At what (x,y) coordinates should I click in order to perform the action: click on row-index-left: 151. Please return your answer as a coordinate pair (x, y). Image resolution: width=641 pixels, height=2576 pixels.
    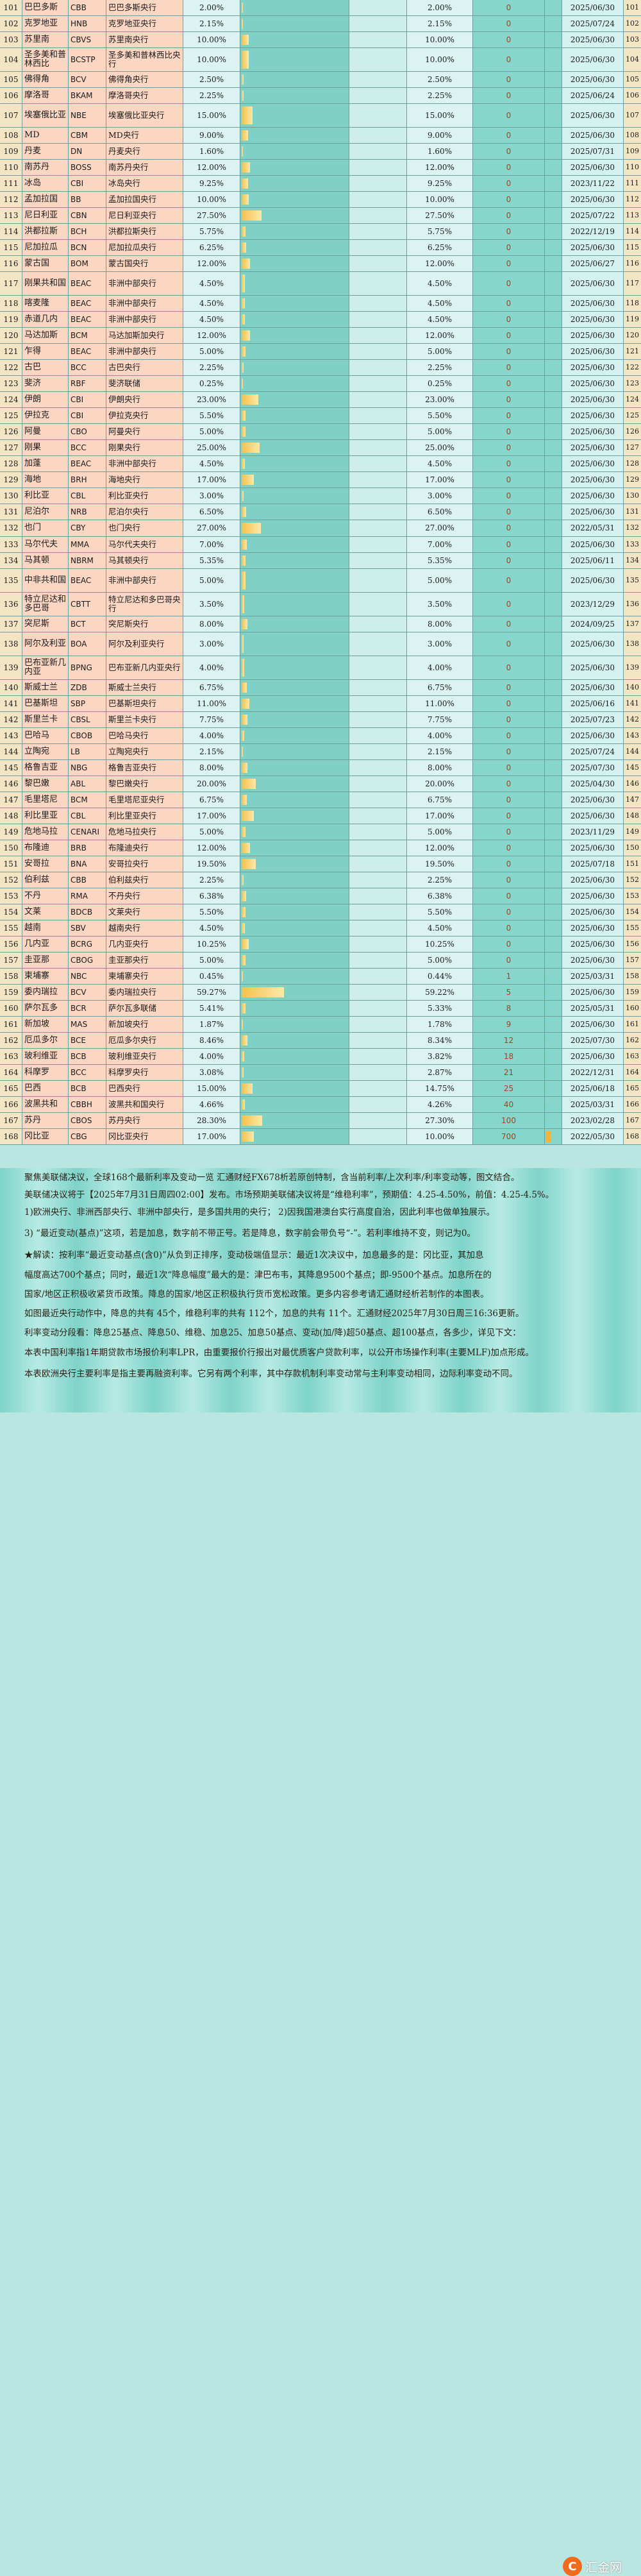
    Looking at the image, I should click on (11, 864).